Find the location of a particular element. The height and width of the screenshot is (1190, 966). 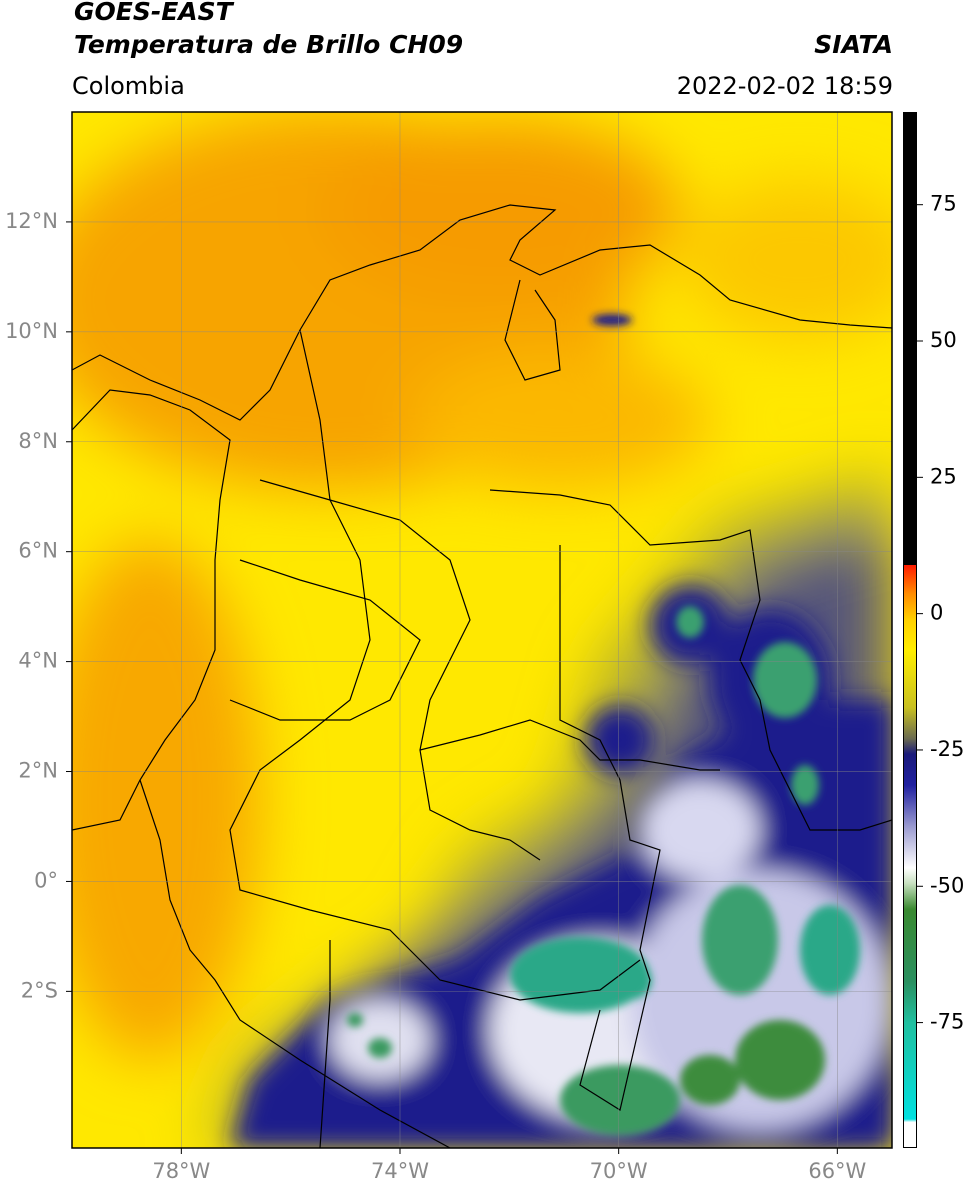

subtitle: Temperatura de Brillo CH09 is located at coordinates (269, 44).